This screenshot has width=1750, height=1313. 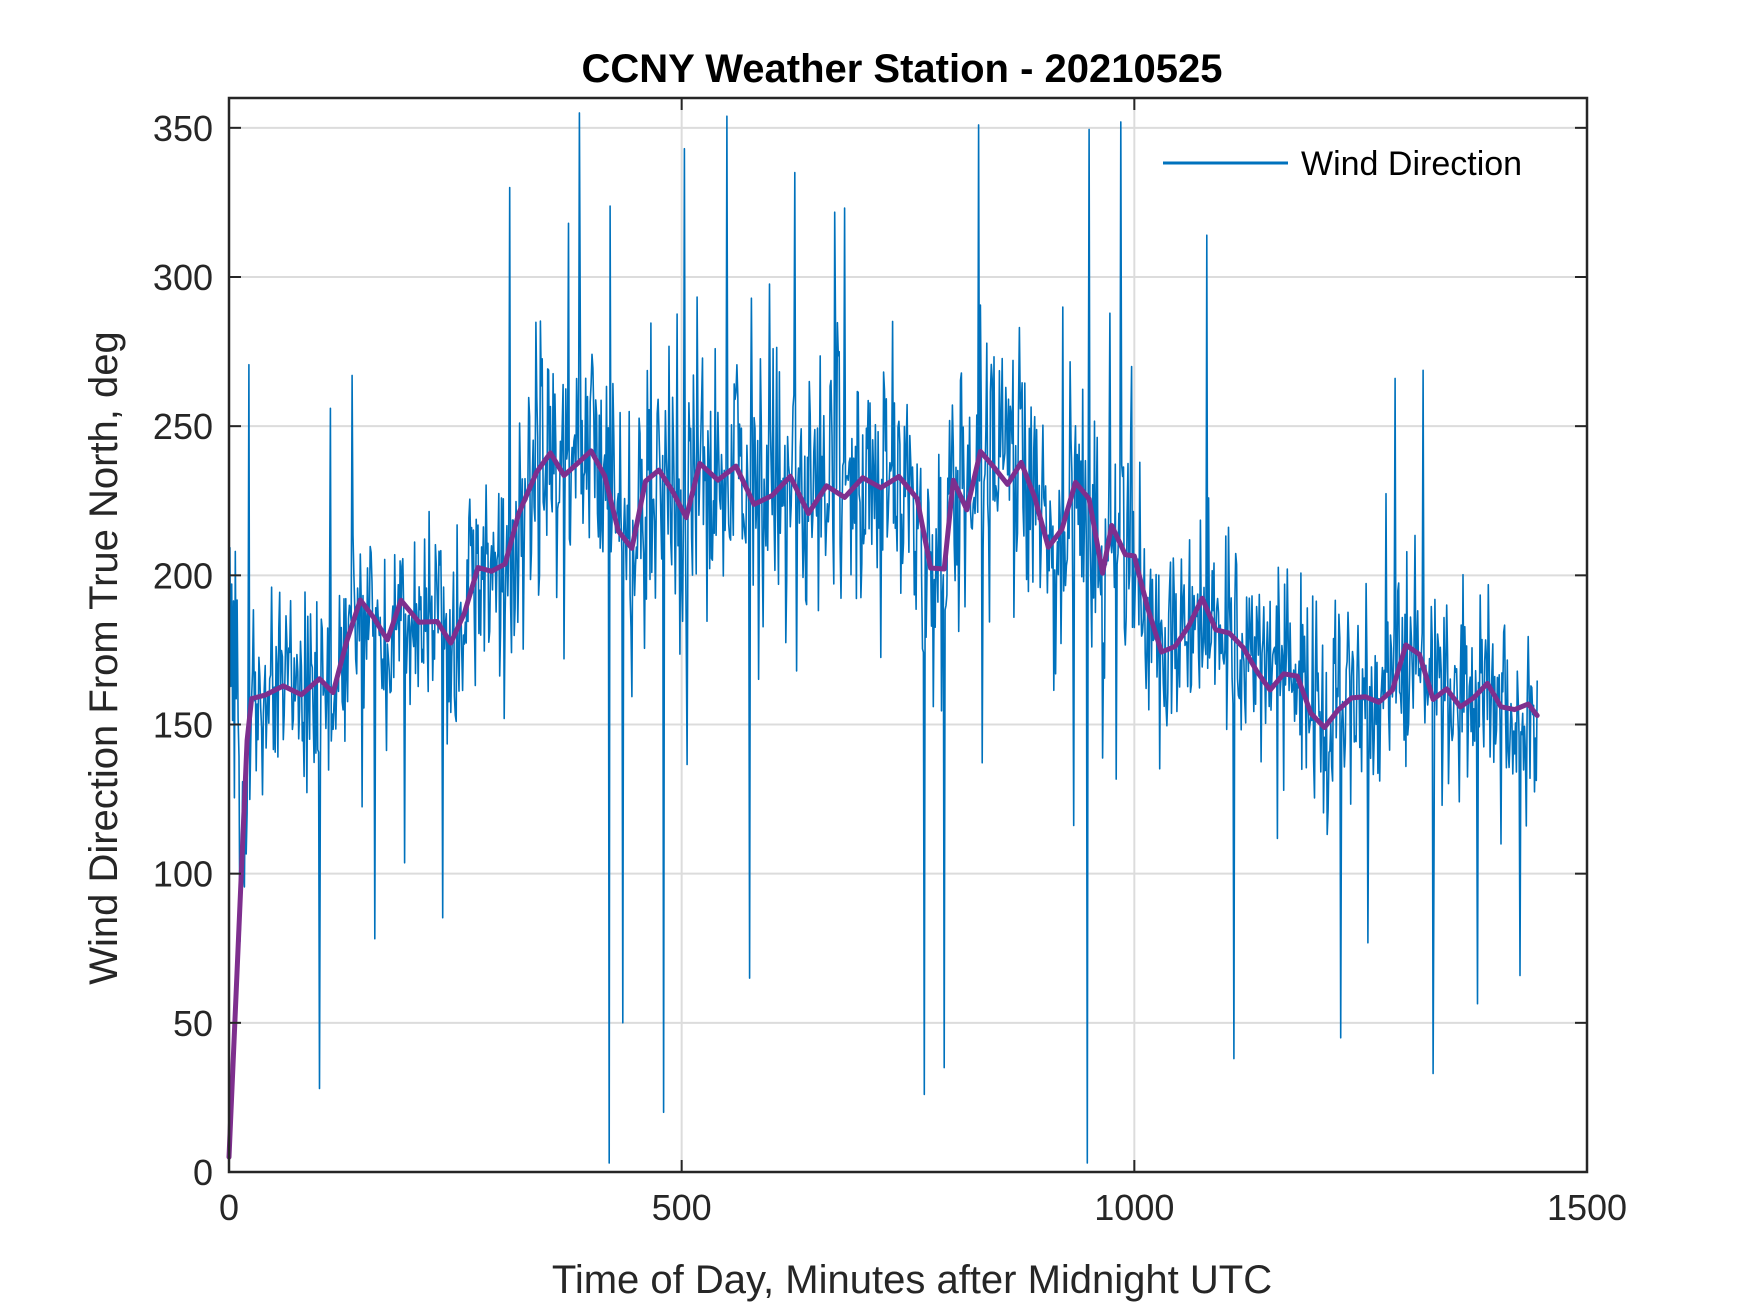 I want to click on y-tick-label: 0, so click(x=203, y=1172).